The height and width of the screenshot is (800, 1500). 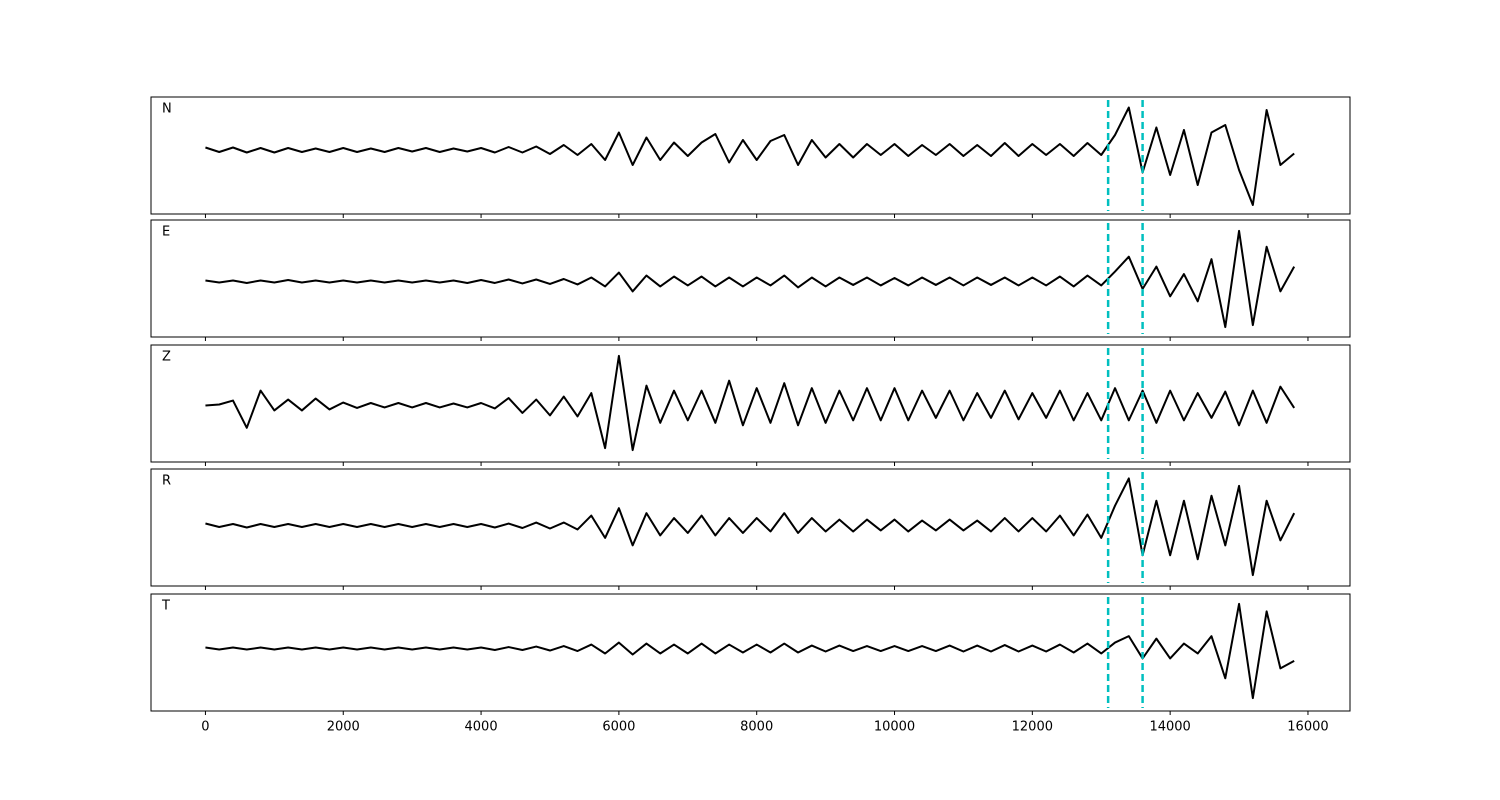 I want to click on x-tick-label: 10000, so click(x=894, y=727).